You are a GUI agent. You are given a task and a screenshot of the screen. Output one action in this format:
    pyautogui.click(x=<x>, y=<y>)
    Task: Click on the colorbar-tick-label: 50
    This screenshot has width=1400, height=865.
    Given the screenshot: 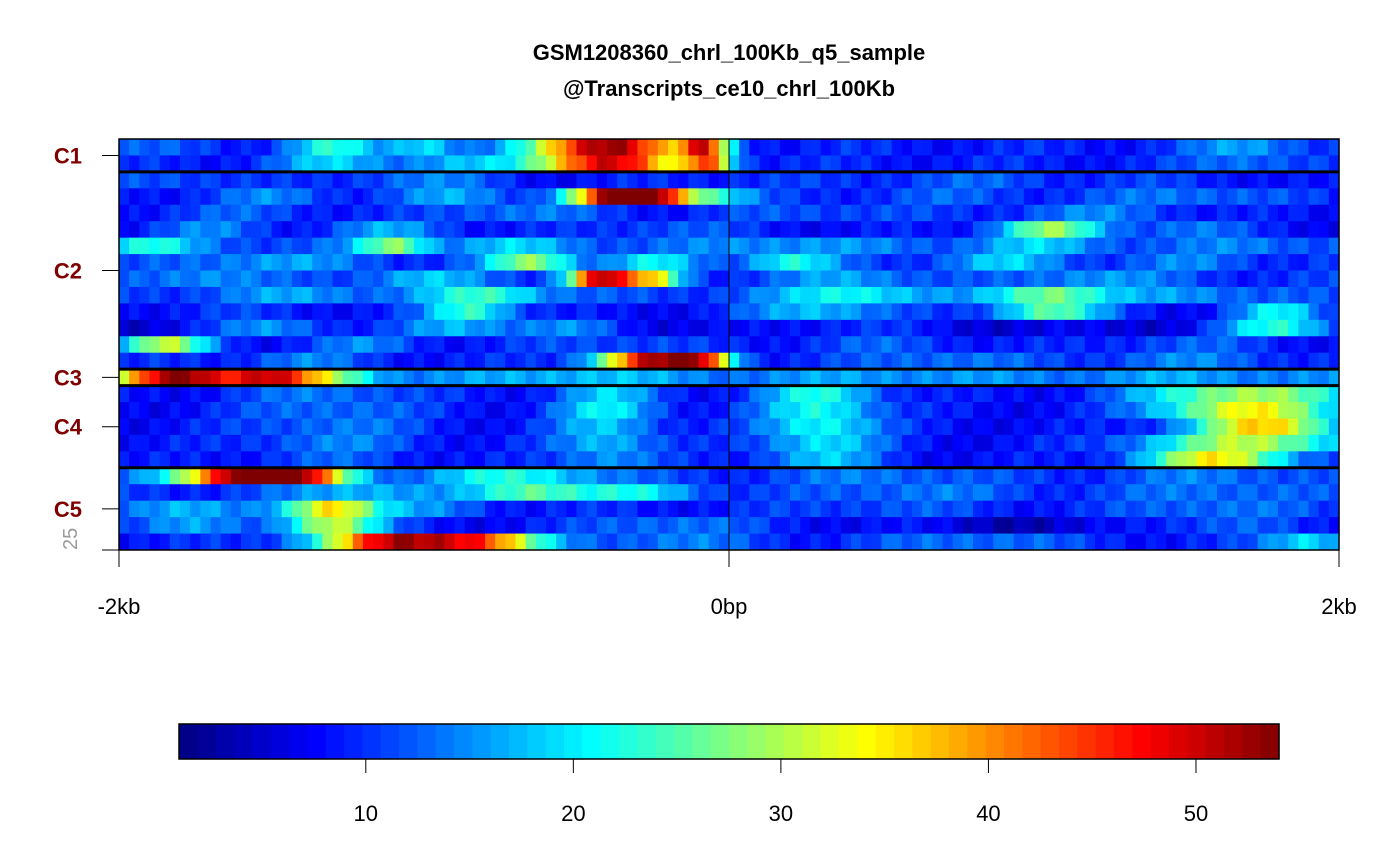 What is the action you would take?
    pyautogui.click(x=1196, y=813)
    